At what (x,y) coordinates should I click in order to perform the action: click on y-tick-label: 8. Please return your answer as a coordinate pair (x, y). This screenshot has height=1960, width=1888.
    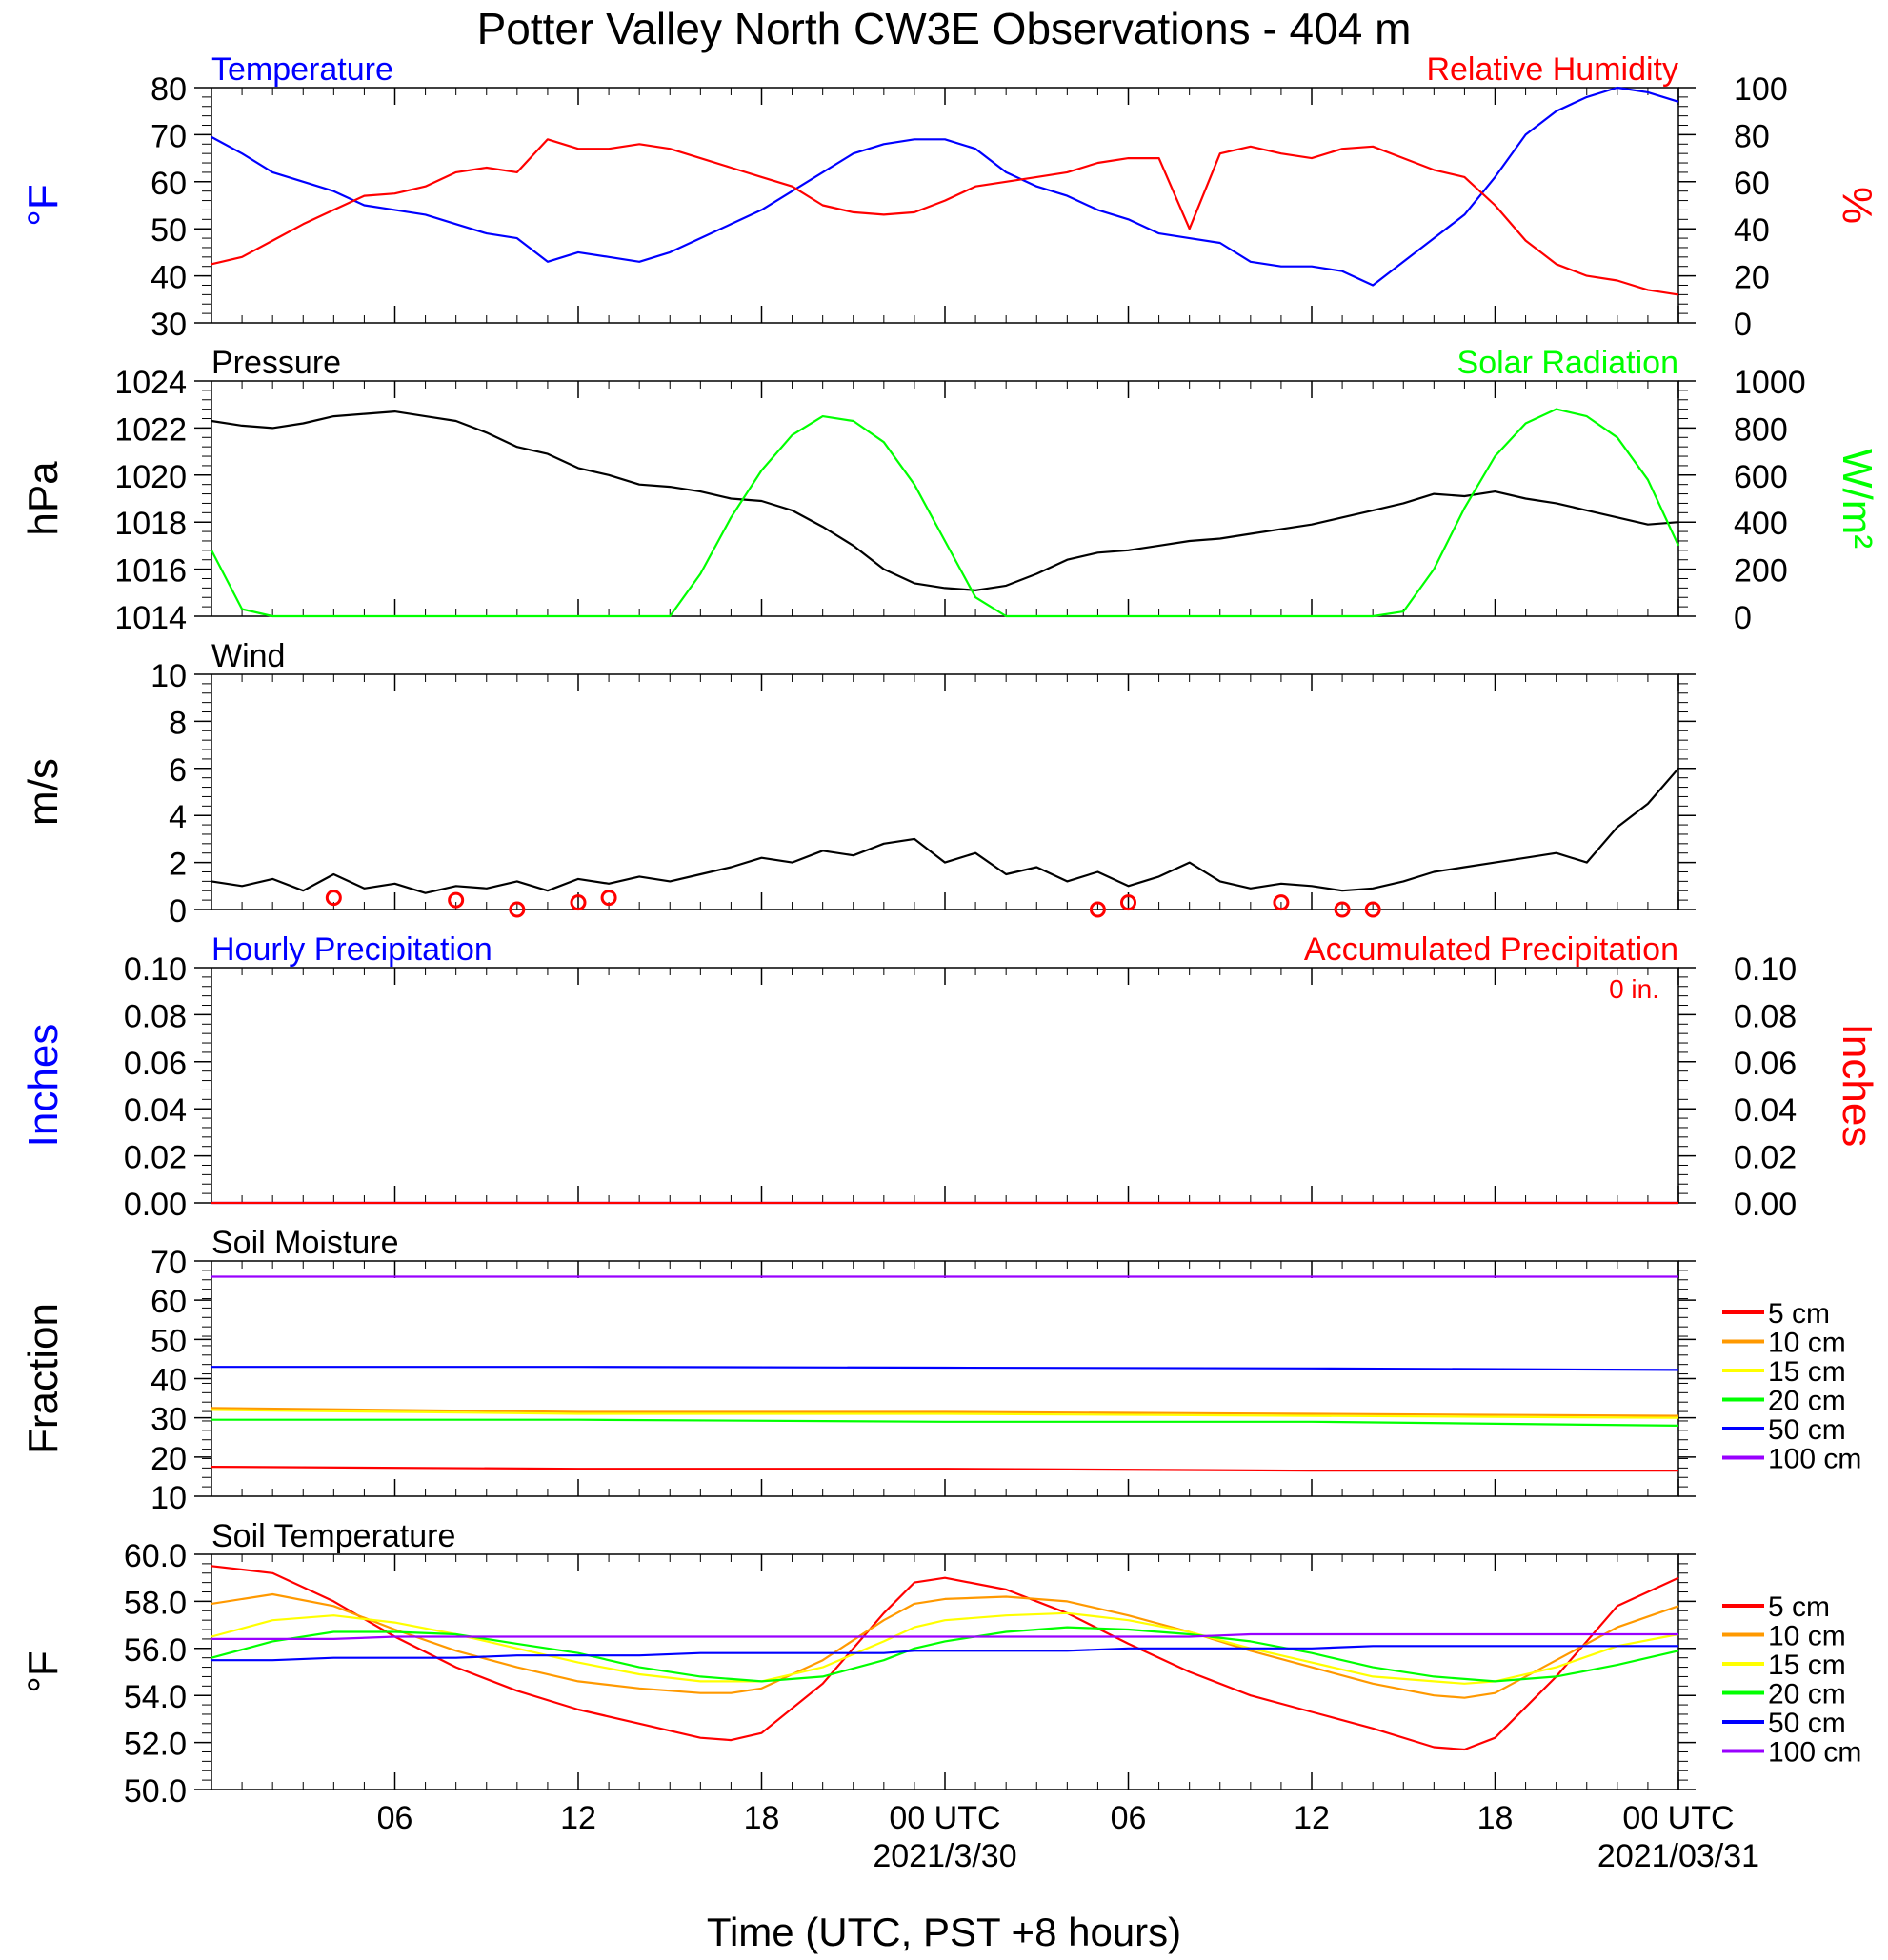
    Looking at the image, I should click on (178, 723).